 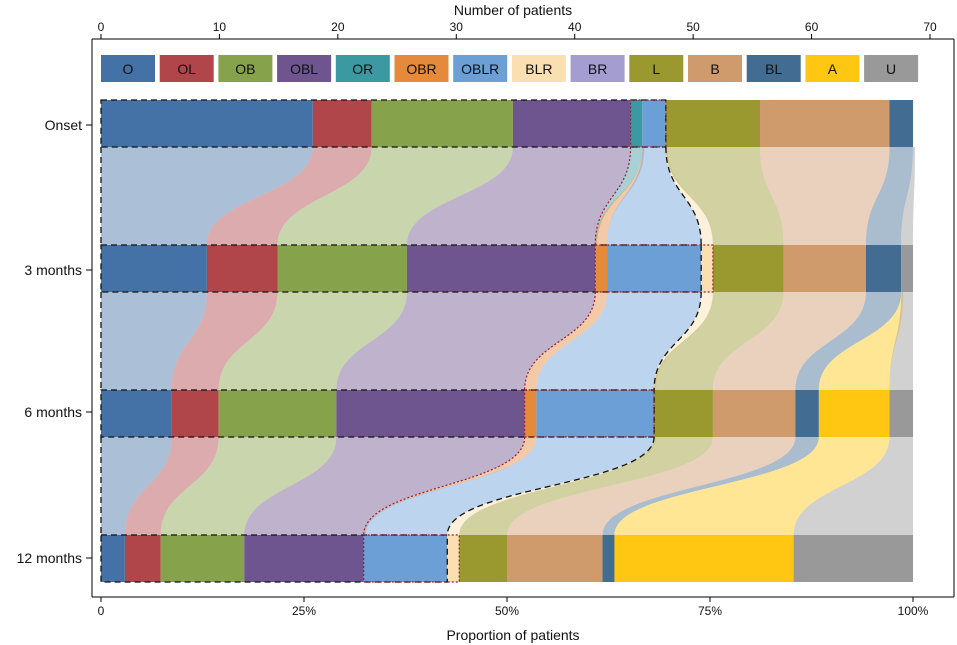 I want to click on legend-label: OBR, so click(x=421, y=69).